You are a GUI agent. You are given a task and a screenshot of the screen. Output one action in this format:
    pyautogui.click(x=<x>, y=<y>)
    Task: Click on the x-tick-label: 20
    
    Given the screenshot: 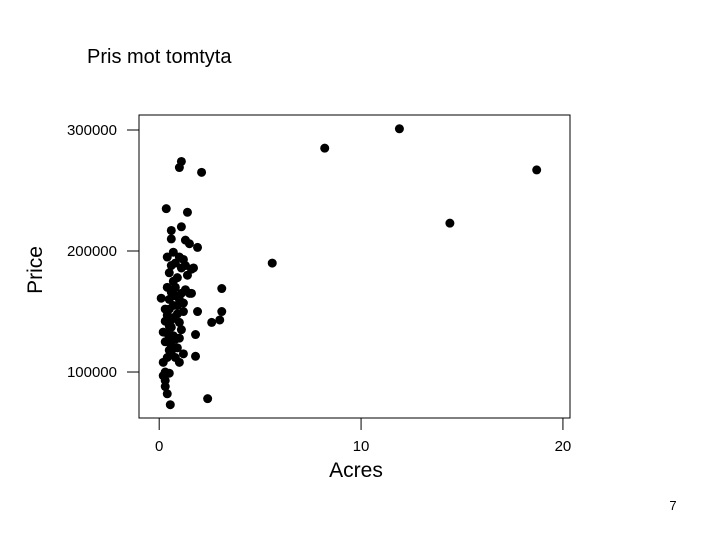 What is the action you would take?
    pyautogui.click(x=563, y=446)
    